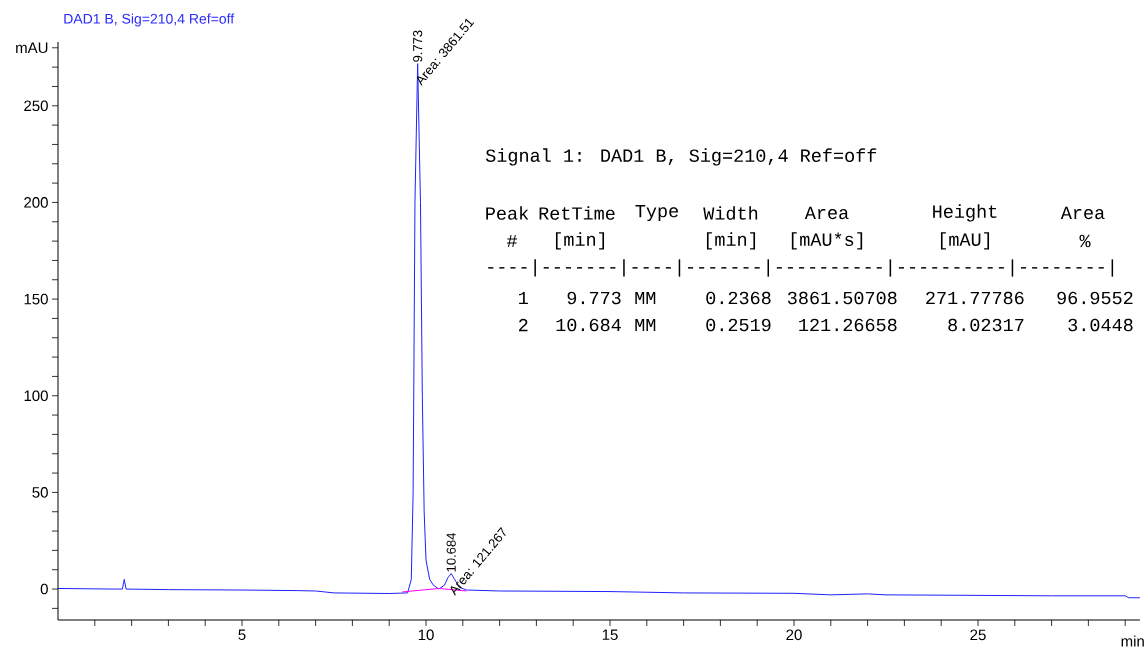  What do you see at coordinates (801, 268) in the screenshot?
I see `annotation: ----|-------|----|-------|----------|----------|--------|` at bounding box center [801, 268].